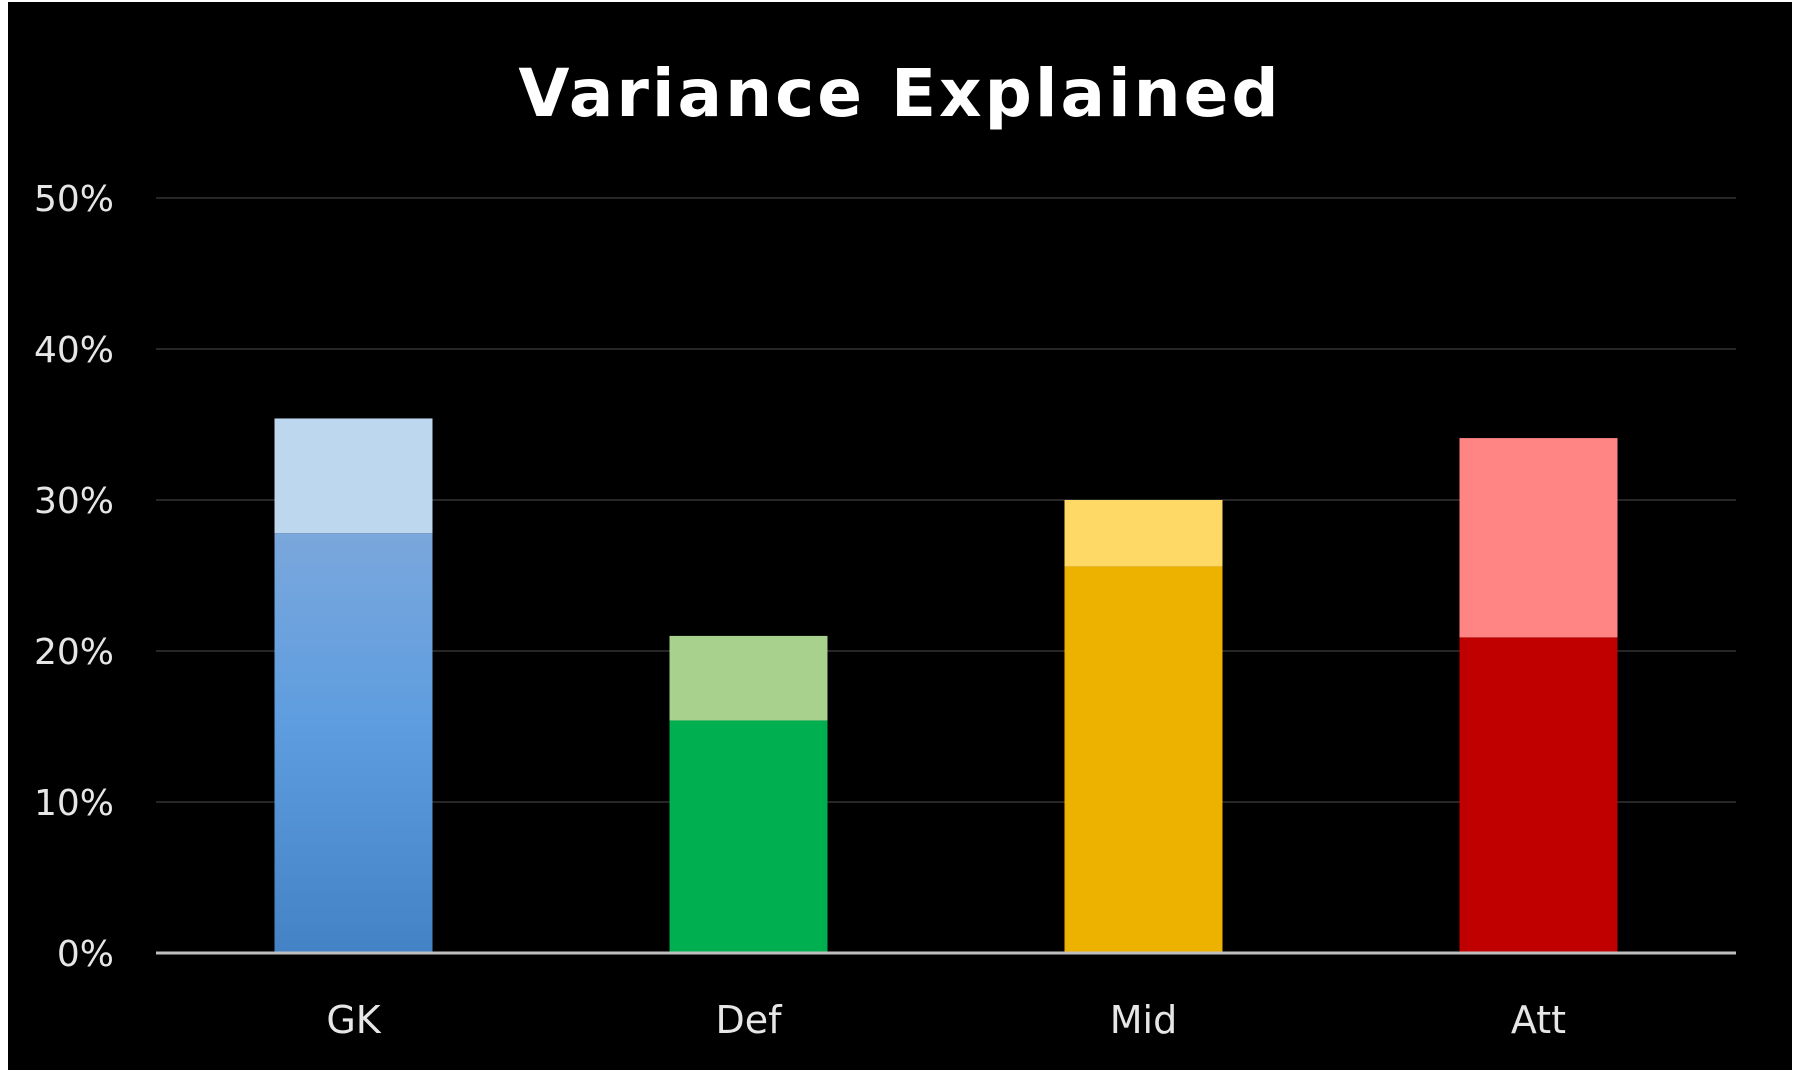 This screenshot has width=1800, height=1078. What do you see at coordinates (85, 954) in the screenshot?
I see `y-tick-label: 0%` at bounding box center [85, 954].